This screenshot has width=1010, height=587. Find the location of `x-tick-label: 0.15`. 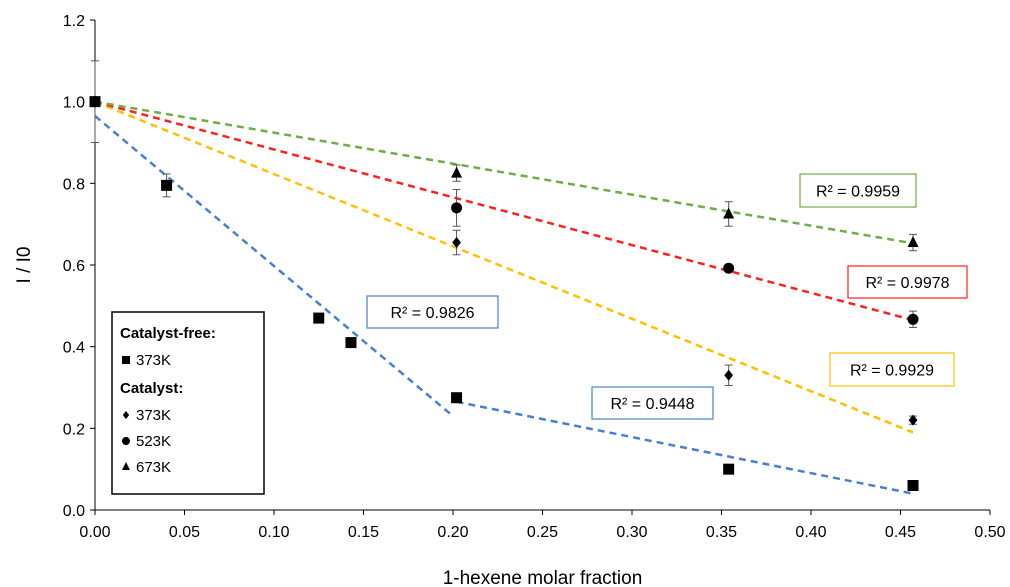

x-tick-label: 0.15 is located at coordinates (363, 532).